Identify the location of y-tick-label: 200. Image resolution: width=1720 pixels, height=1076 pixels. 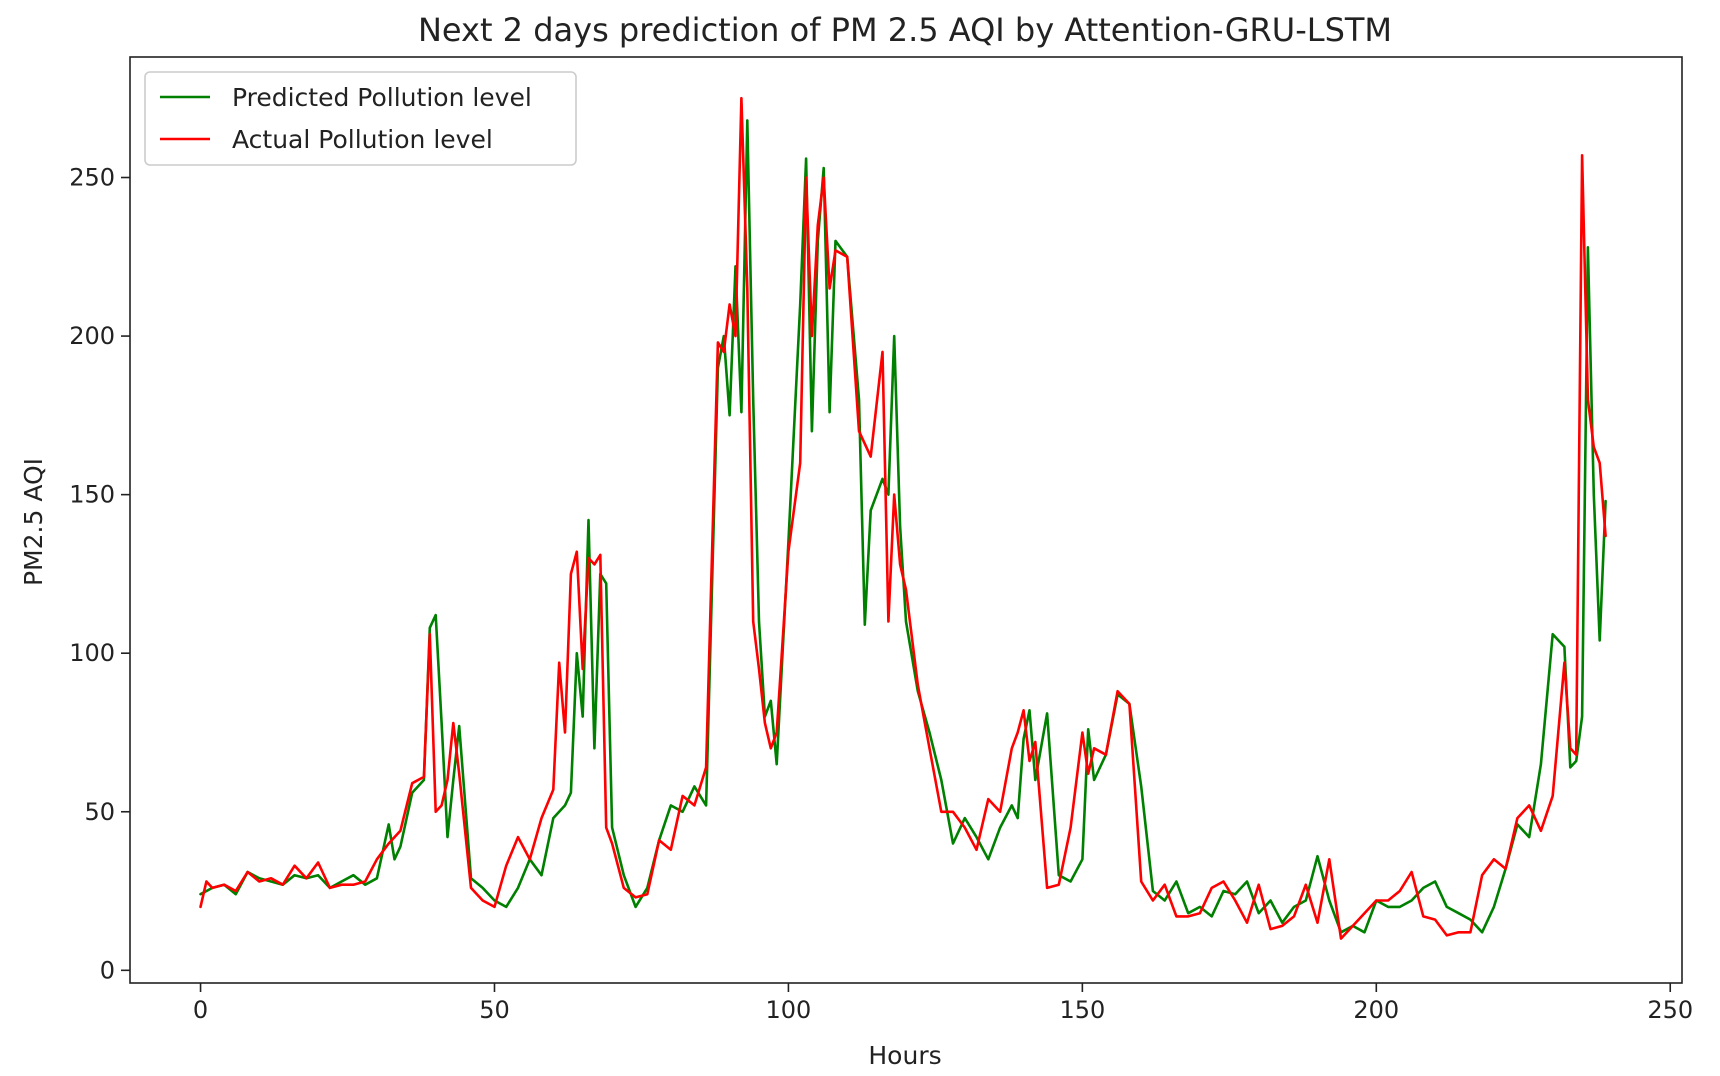
(92, 336).